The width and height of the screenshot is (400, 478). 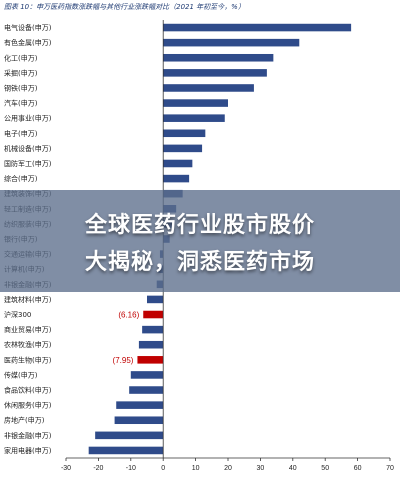 I want to click on category-label: 传媒(申万), so click(x=21, y=374).